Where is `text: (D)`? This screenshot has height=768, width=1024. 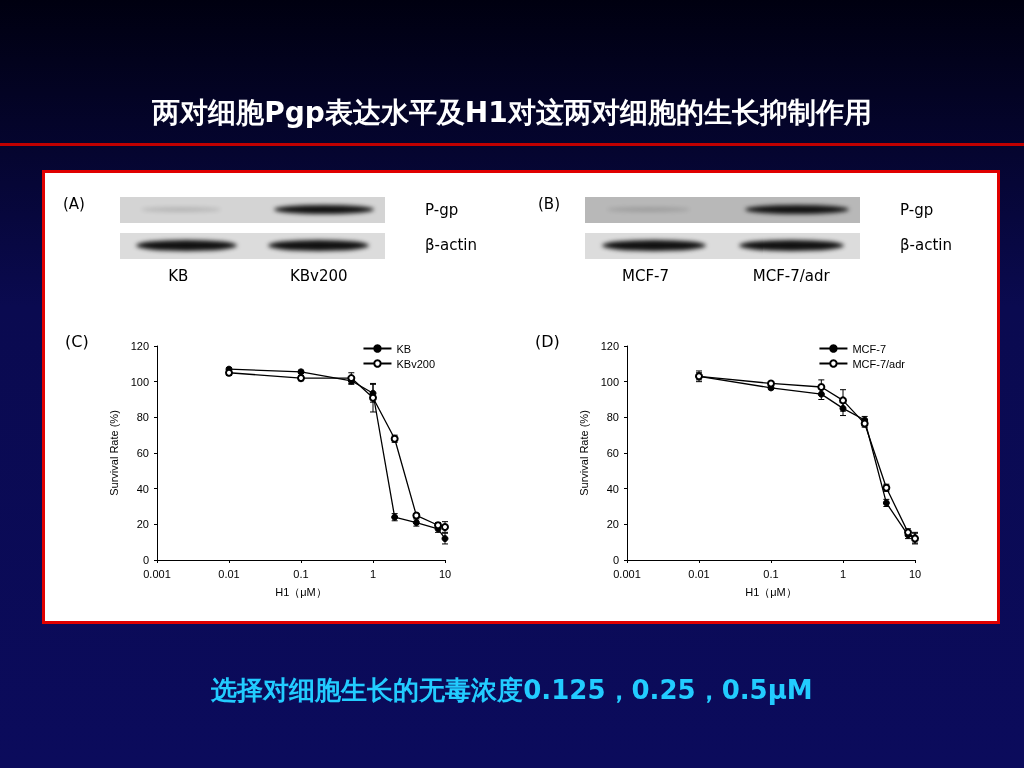
text: (D) is located at coordinates (547, 341).